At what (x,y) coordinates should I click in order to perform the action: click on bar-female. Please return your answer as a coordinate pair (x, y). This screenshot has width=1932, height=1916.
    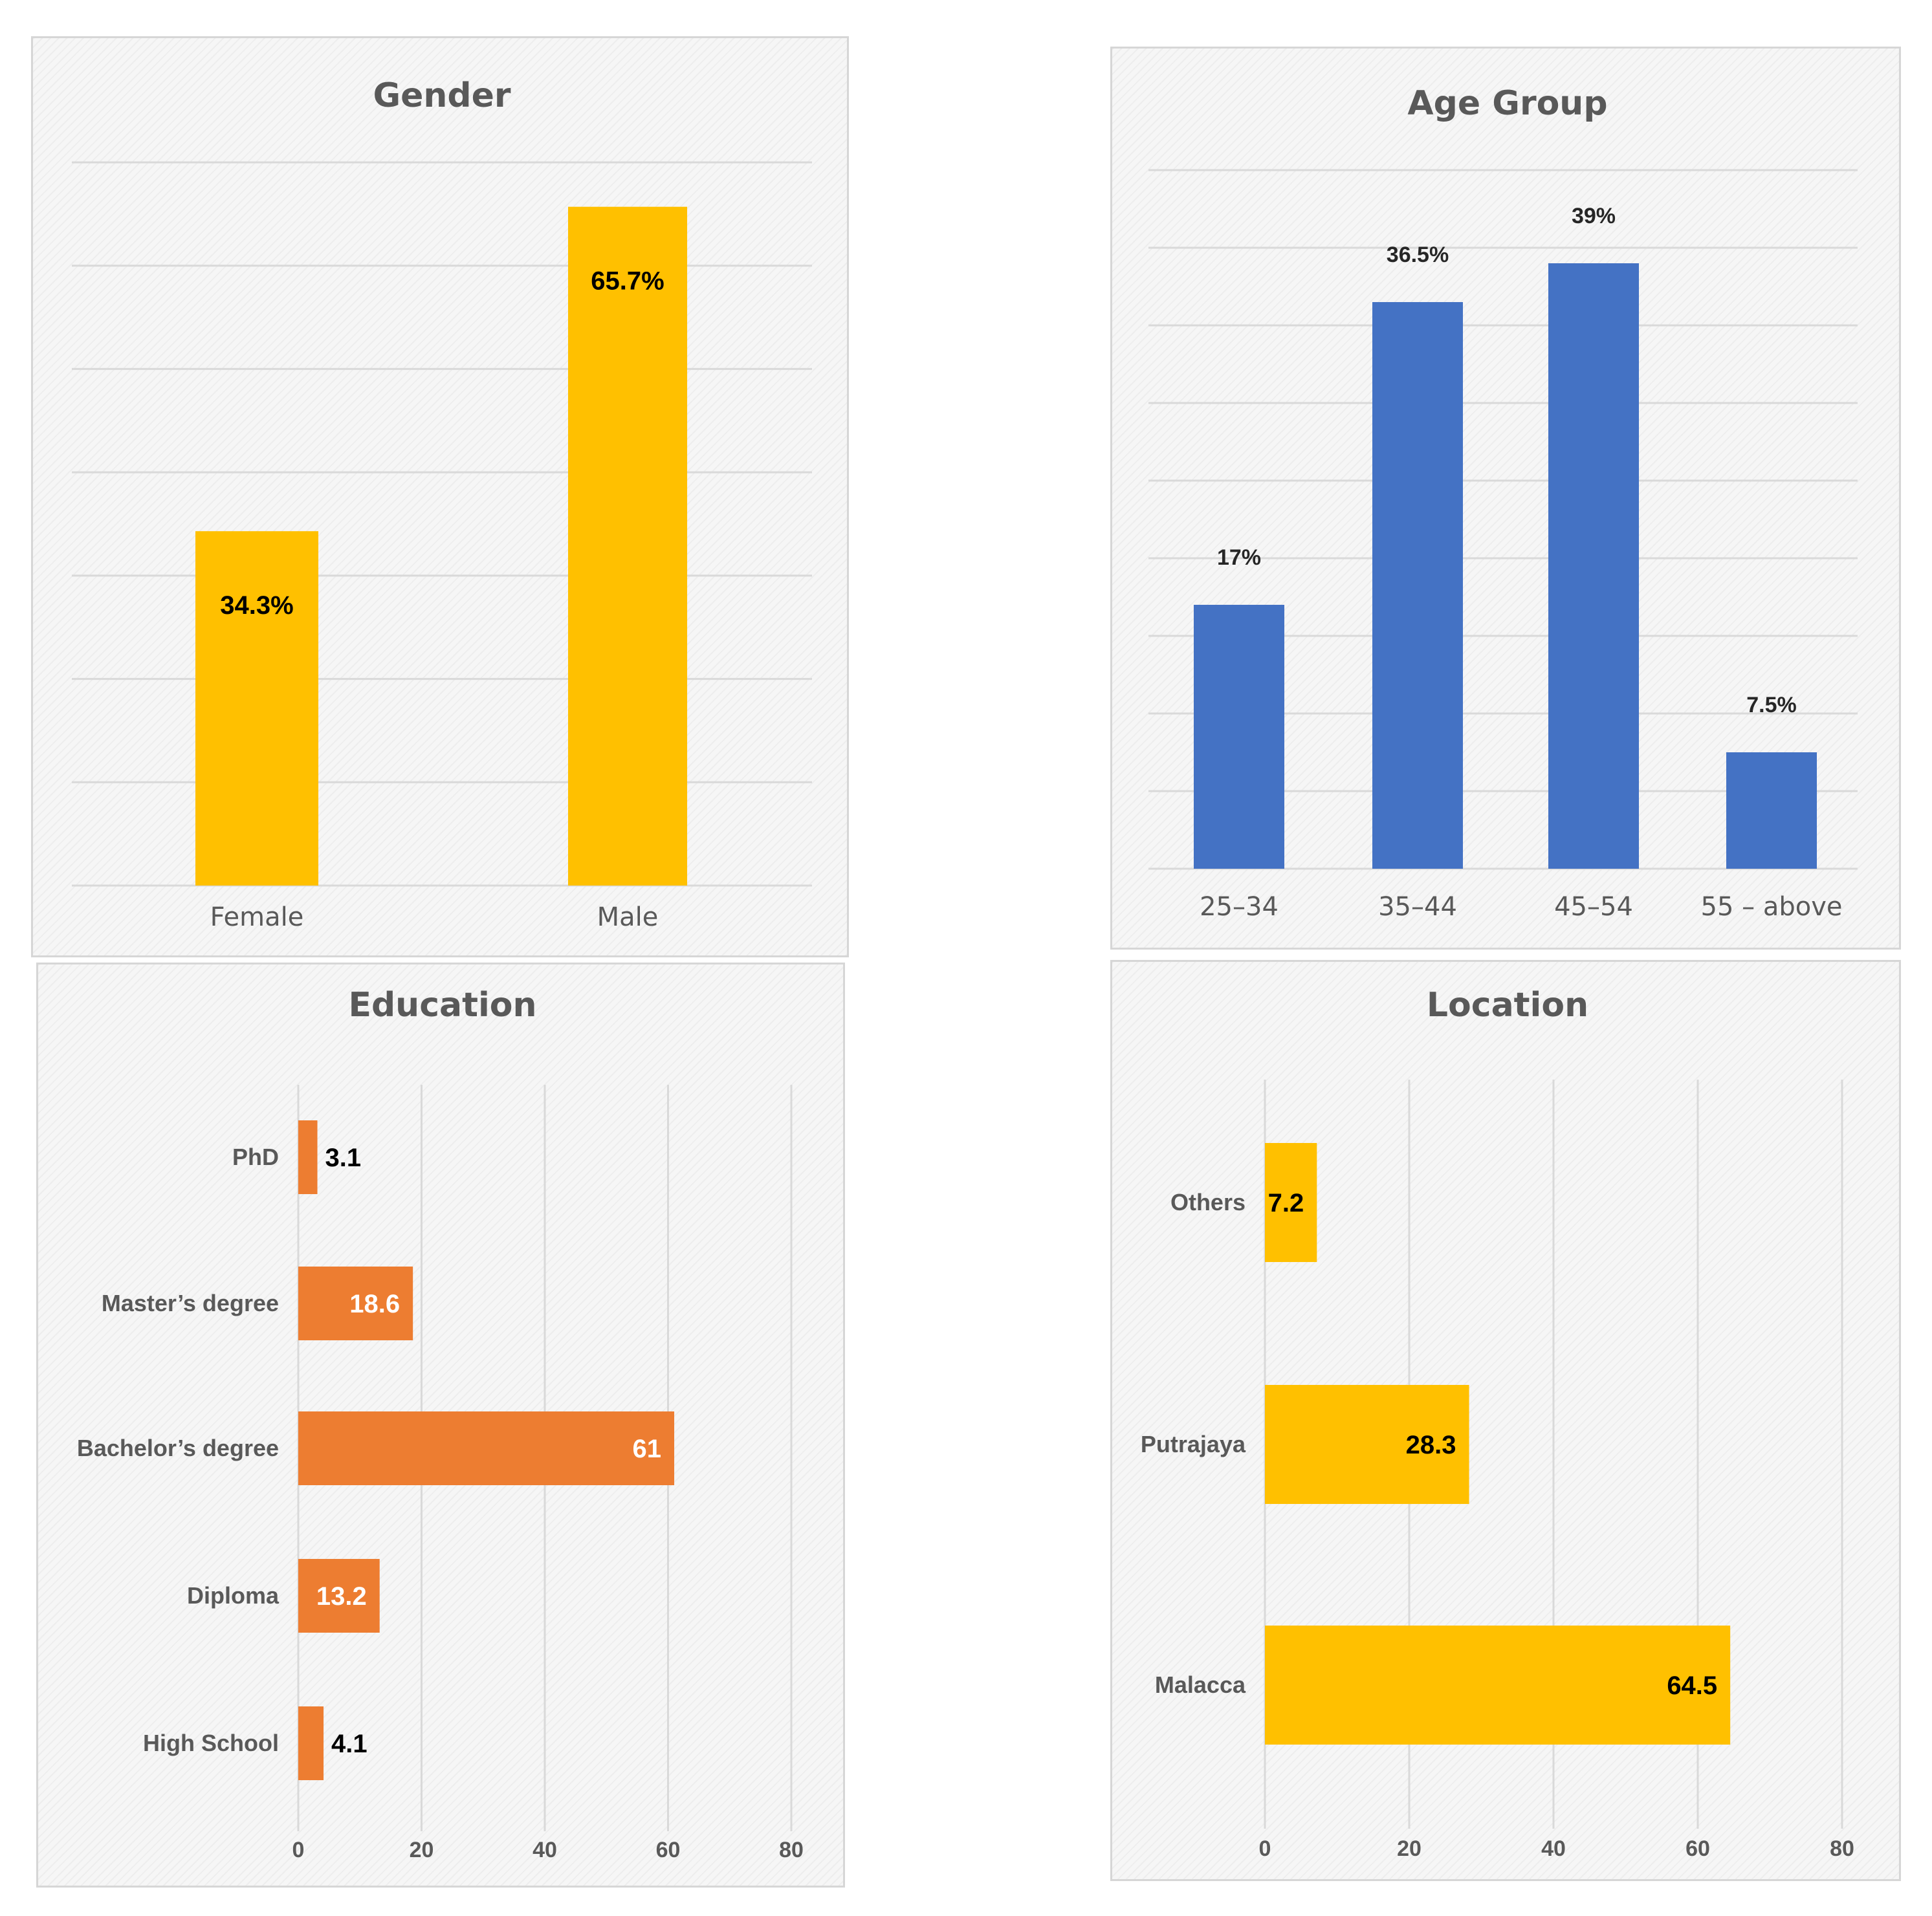
    Looking at the image, I should click on (256, 708).